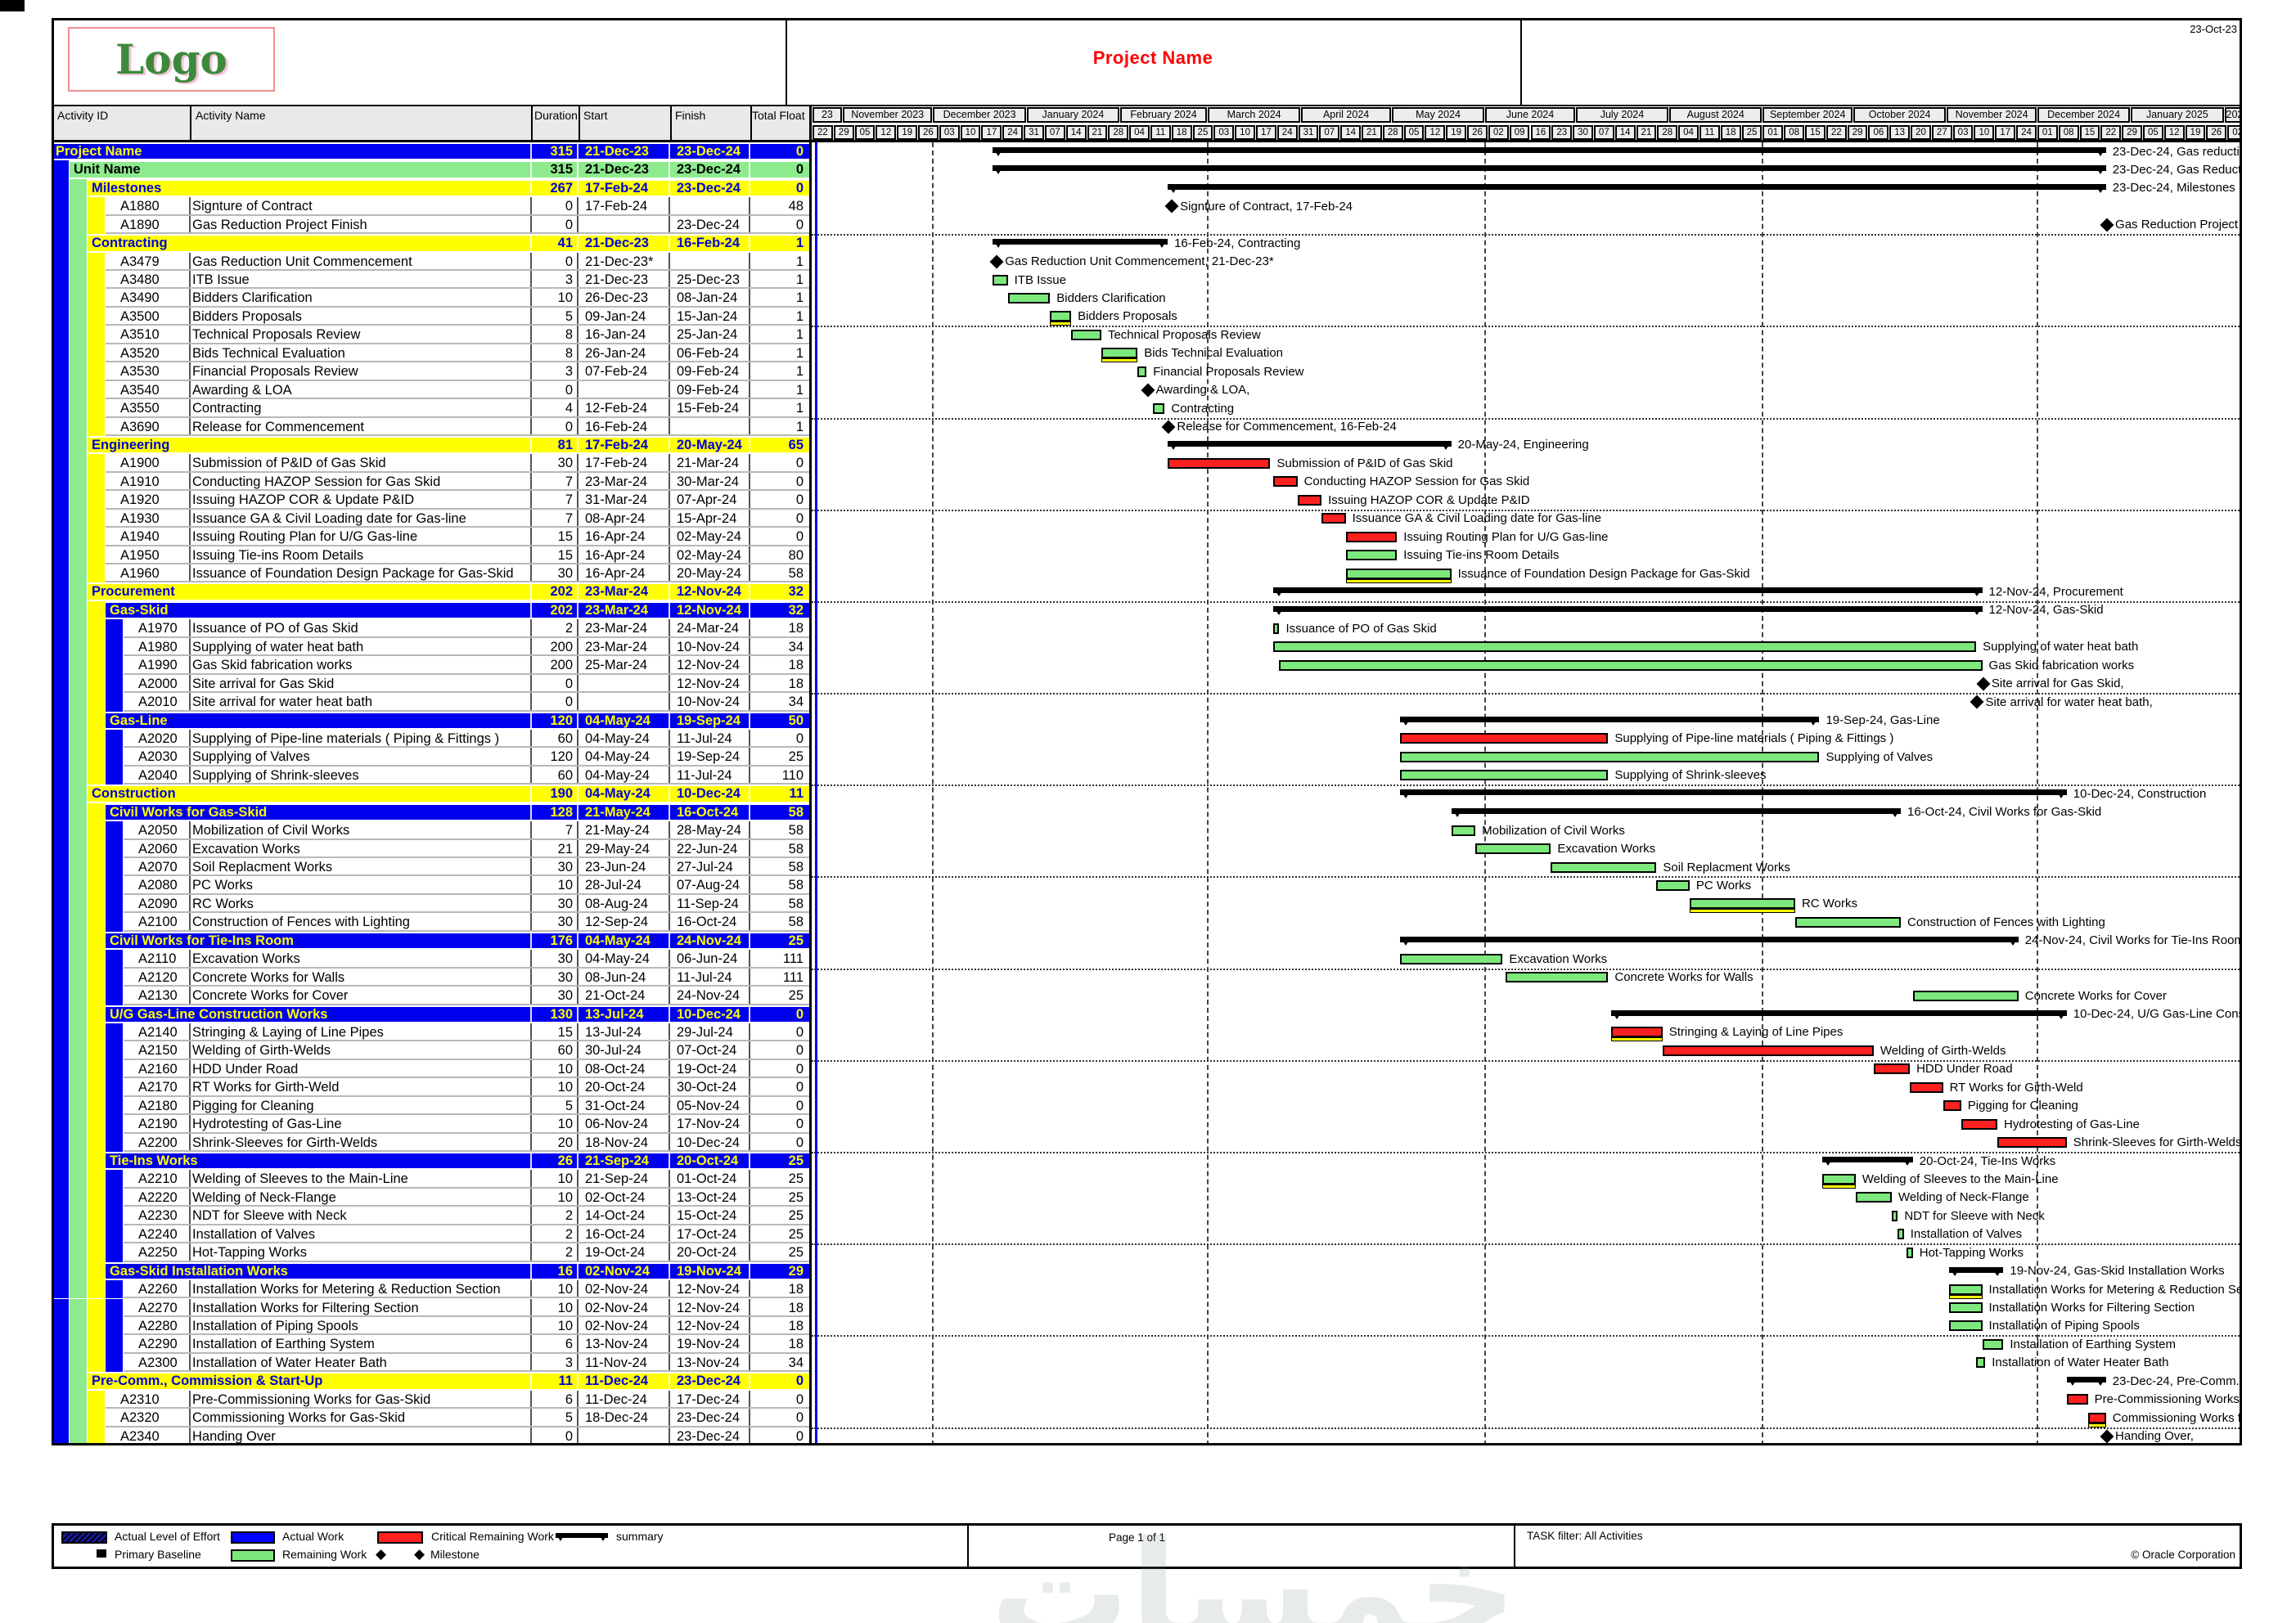 The width and height of the screenshot is (2296, 1623). Describe the element at coordinates (625, 555) in the screenshot. I see `cell-start: 16-Apr-24` at that location.